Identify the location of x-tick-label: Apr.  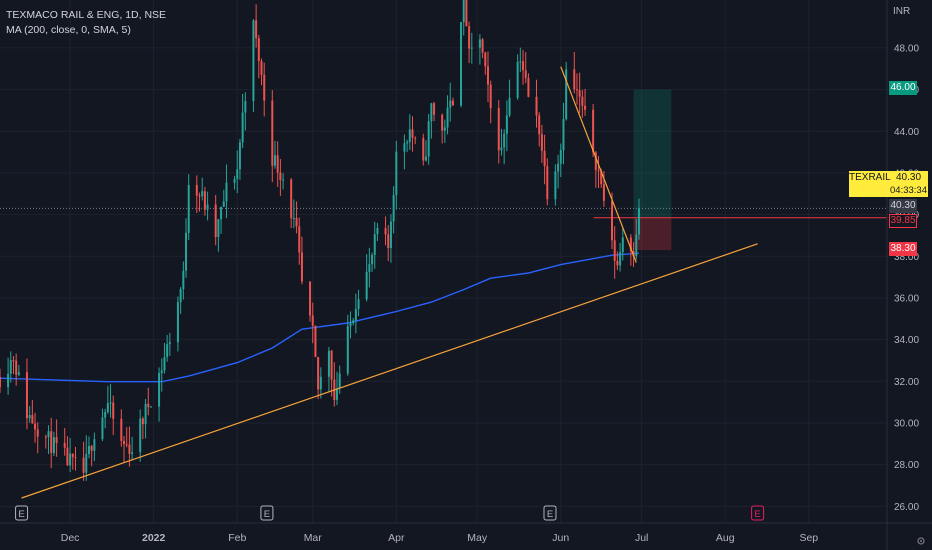
(396, 538).